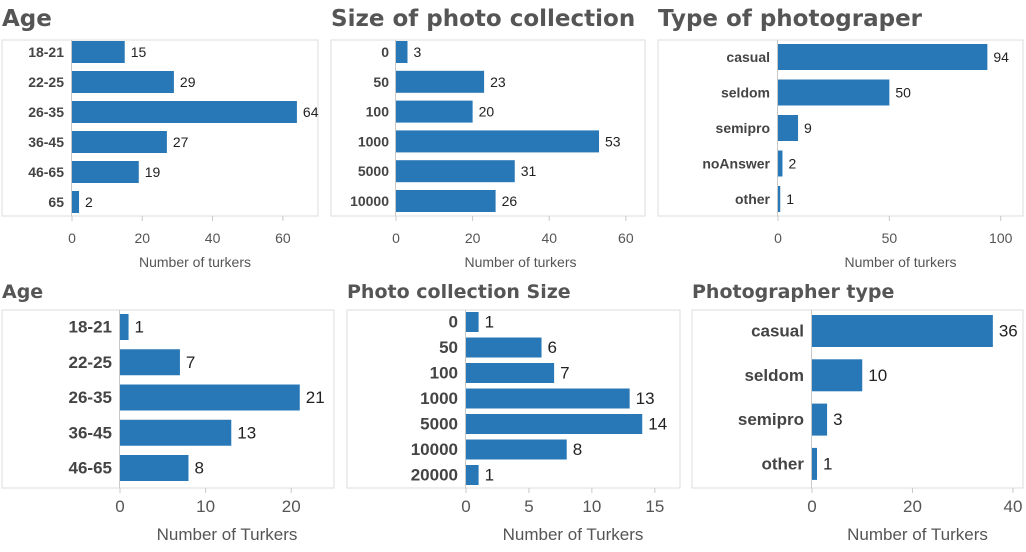 The width and height of the screenshot is (1026, 552). Describe the element at coordinates (903, 93) in the screenshot. I see `data-label: 50` at that location.